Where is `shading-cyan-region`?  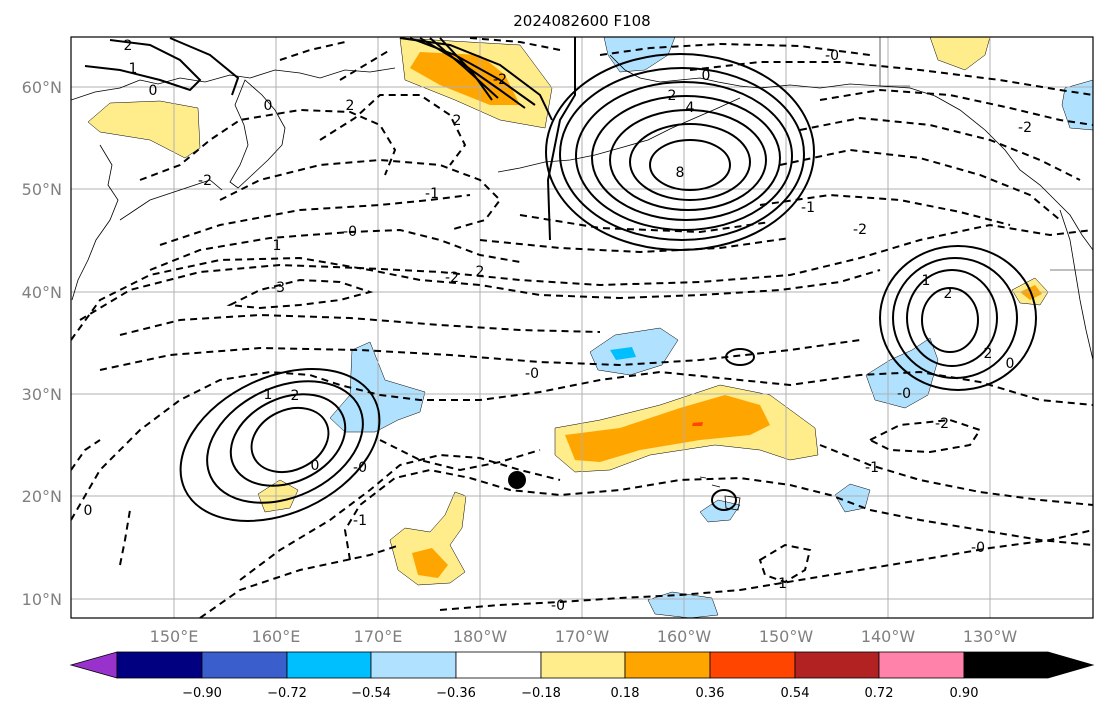
shading-cyan-region is located at coordinates (623, 353).